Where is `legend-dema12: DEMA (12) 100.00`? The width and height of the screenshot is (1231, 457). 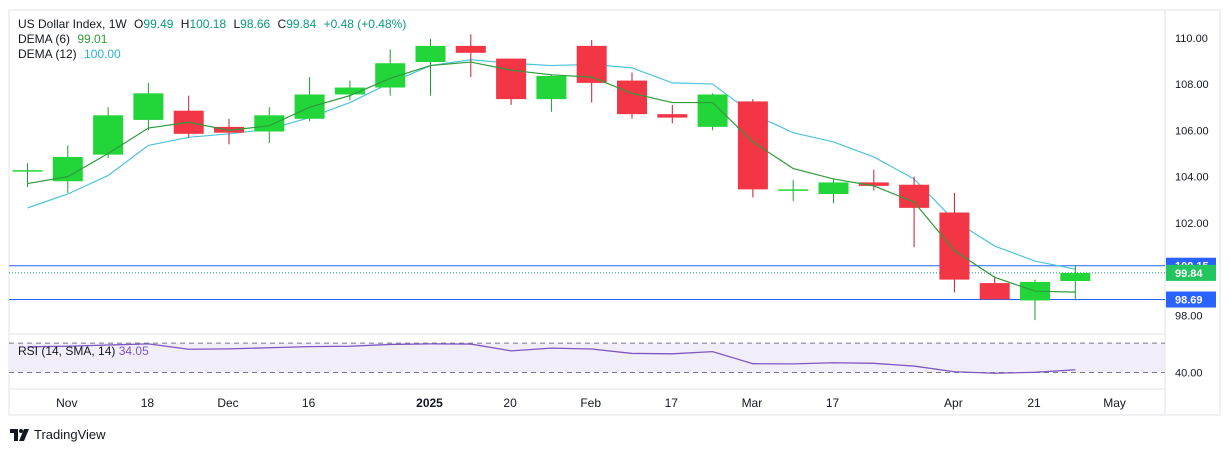 legend-dema12: DEMA (12) 100.00 is located at coordinates (71, 54).